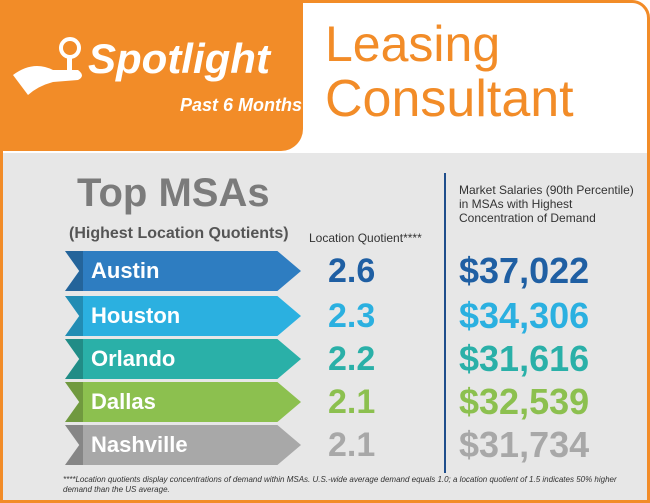  What do you see at coordinates (139, 444) in the screenshot?
I see `city-name: Nashville` at bounding box center [139, 444].